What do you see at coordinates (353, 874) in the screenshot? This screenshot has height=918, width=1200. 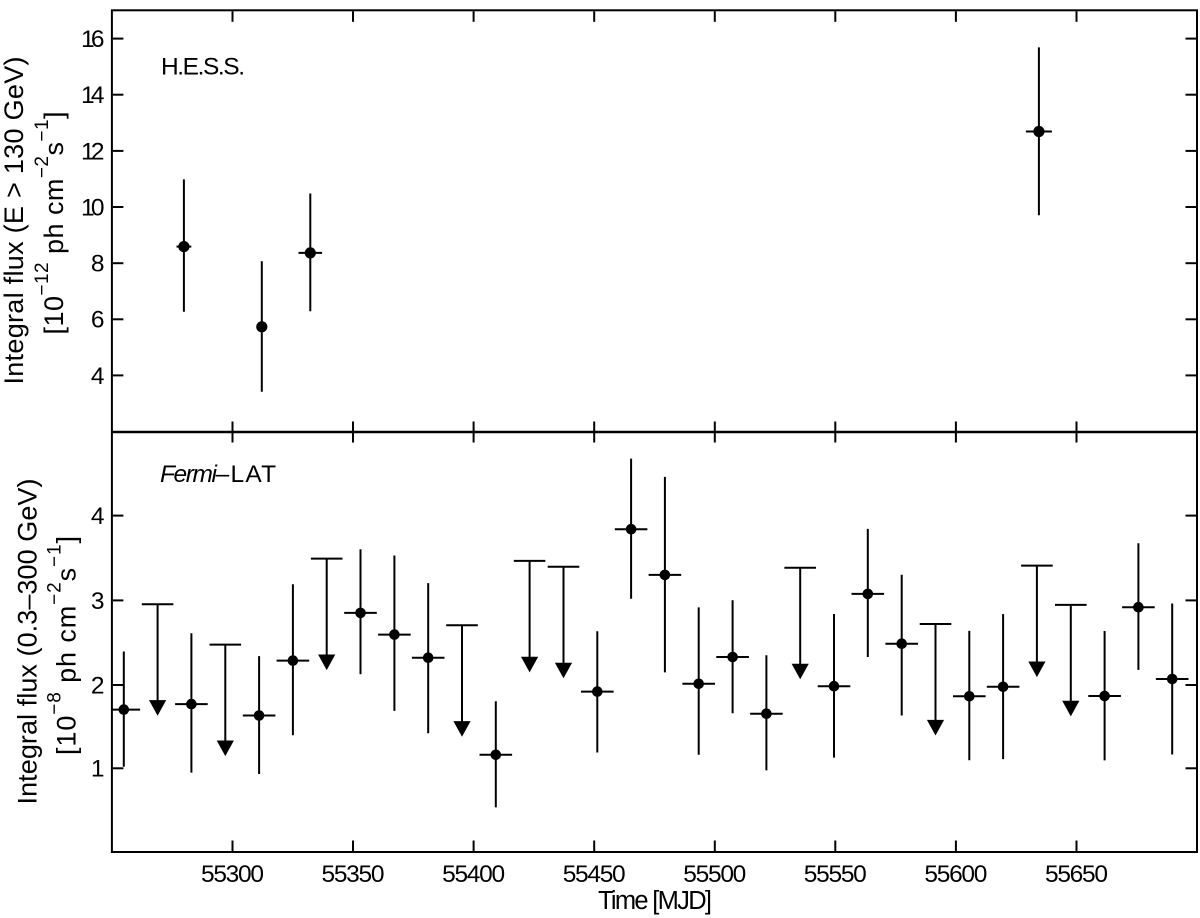 I see `svg-text: 55350` at bounding box center [353, 874].